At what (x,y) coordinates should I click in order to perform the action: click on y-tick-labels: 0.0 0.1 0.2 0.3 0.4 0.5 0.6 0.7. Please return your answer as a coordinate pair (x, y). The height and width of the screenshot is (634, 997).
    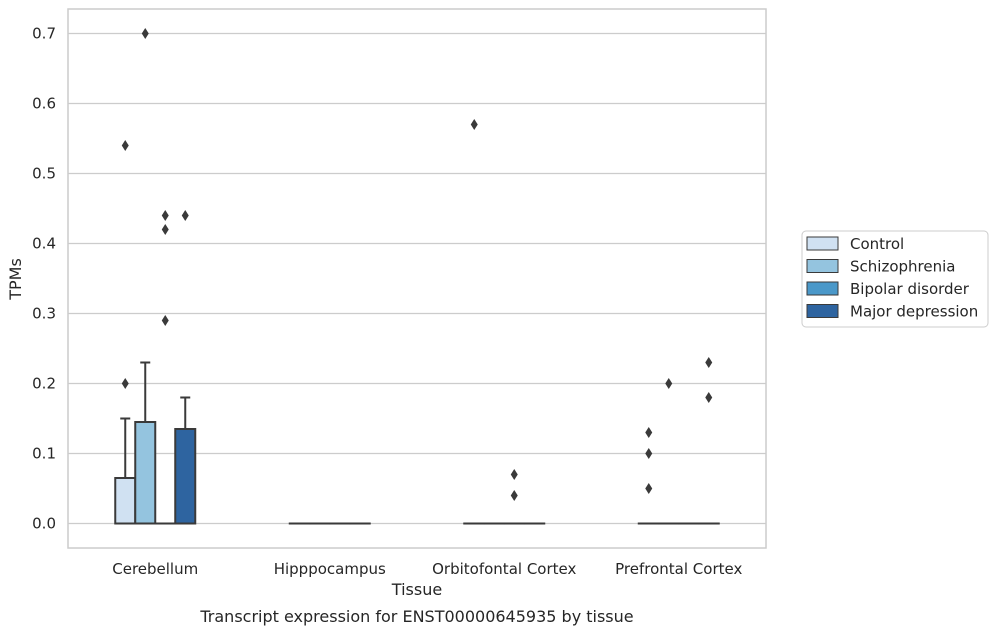
    Looking at the image, I should click on (44, 279).